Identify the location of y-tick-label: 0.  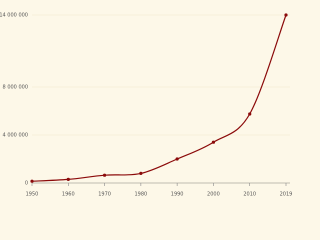
(26, 184).